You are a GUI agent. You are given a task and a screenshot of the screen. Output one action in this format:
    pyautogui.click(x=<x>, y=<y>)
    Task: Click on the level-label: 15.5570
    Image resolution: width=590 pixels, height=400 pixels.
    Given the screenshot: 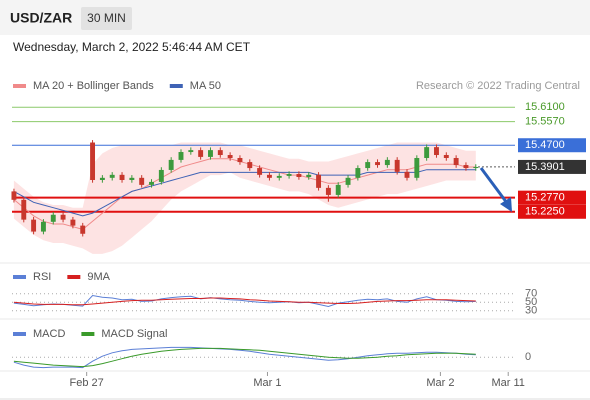 What is the action you would take?
    pyautogui.click(x=545, y=122)
    